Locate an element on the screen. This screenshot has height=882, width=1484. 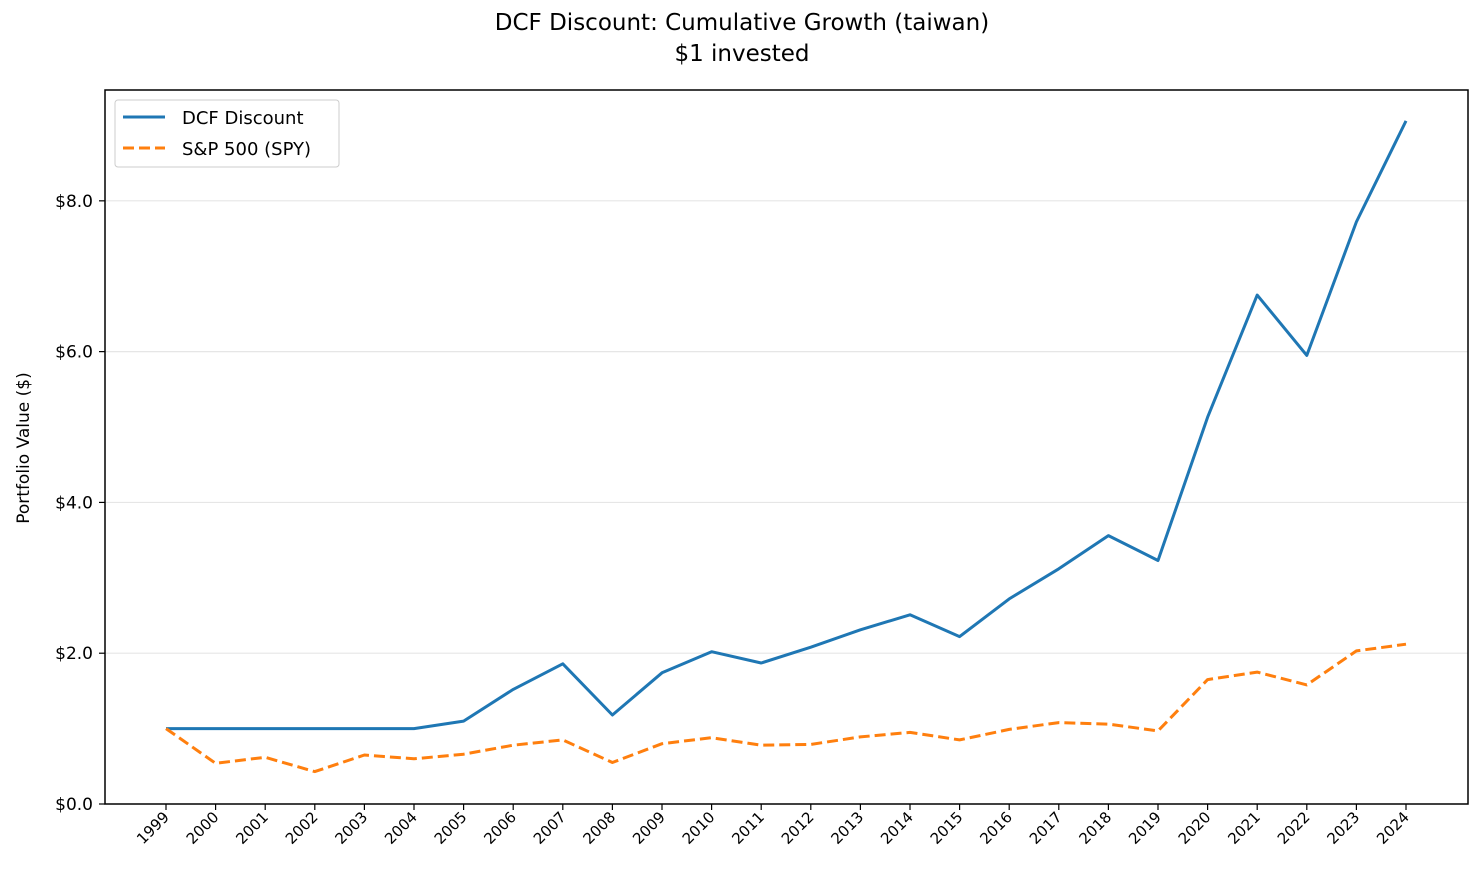
chart-title: DCF Discount: Cumulative Growth (taiwan) is located at coordinates (742, 23).